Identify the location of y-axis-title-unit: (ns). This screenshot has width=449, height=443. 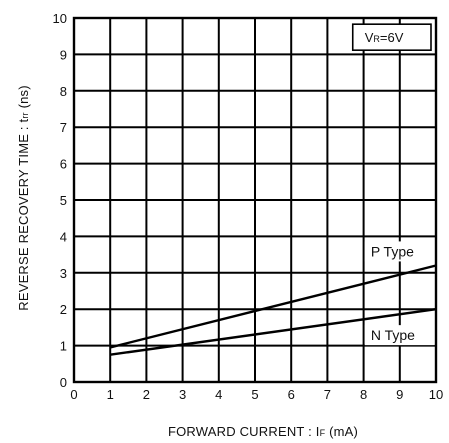
(23, 98).